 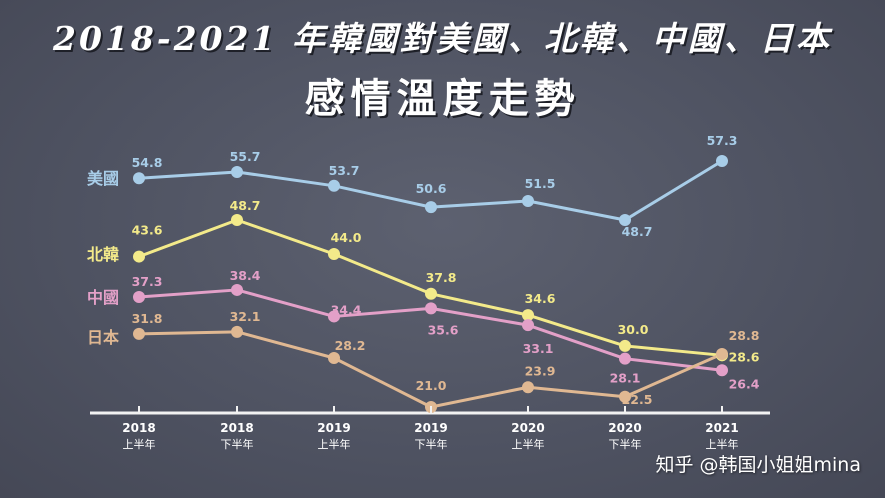 I want to click on data-label: 51.5, so click(x=540, y=183).